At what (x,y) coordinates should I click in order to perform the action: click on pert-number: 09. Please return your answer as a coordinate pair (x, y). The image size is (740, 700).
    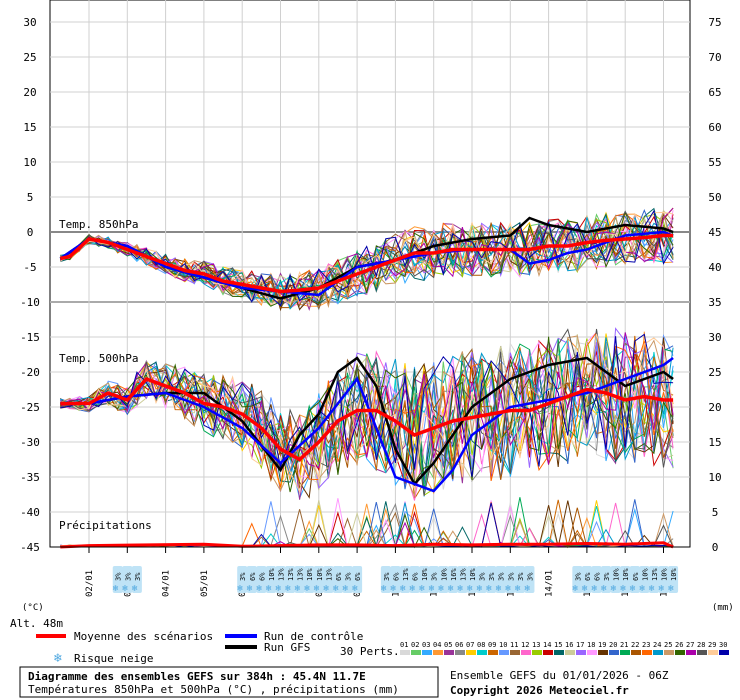
    Looking at the image, I should click on (492, 645).